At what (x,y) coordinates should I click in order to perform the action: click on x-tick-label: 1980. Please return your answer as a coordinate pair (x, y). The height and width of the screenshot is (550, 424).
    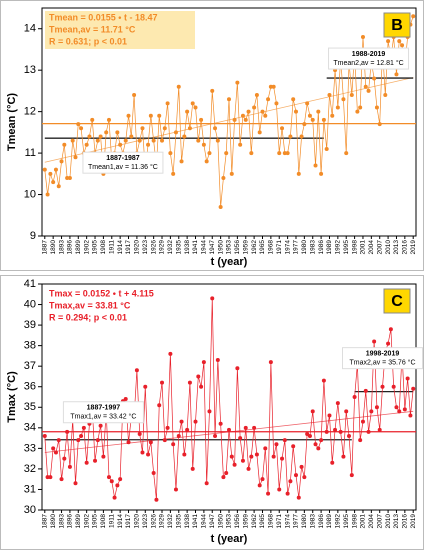
    Looking at the image, I should click on (304, 247).